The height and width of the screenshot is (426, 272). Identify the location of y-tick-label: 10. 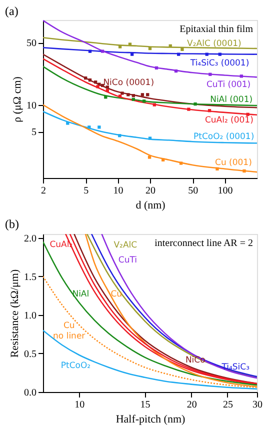
(31, 106).